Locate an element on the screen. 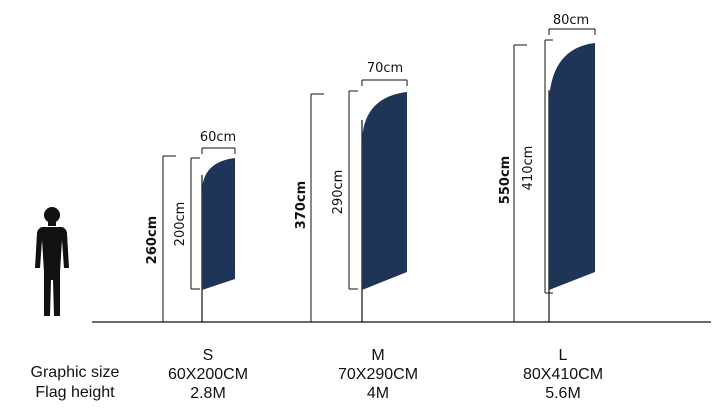 This screenshot has width=719, height=416. caption-medium: M 70X290CM 4M is located at coordinates (378, 374).